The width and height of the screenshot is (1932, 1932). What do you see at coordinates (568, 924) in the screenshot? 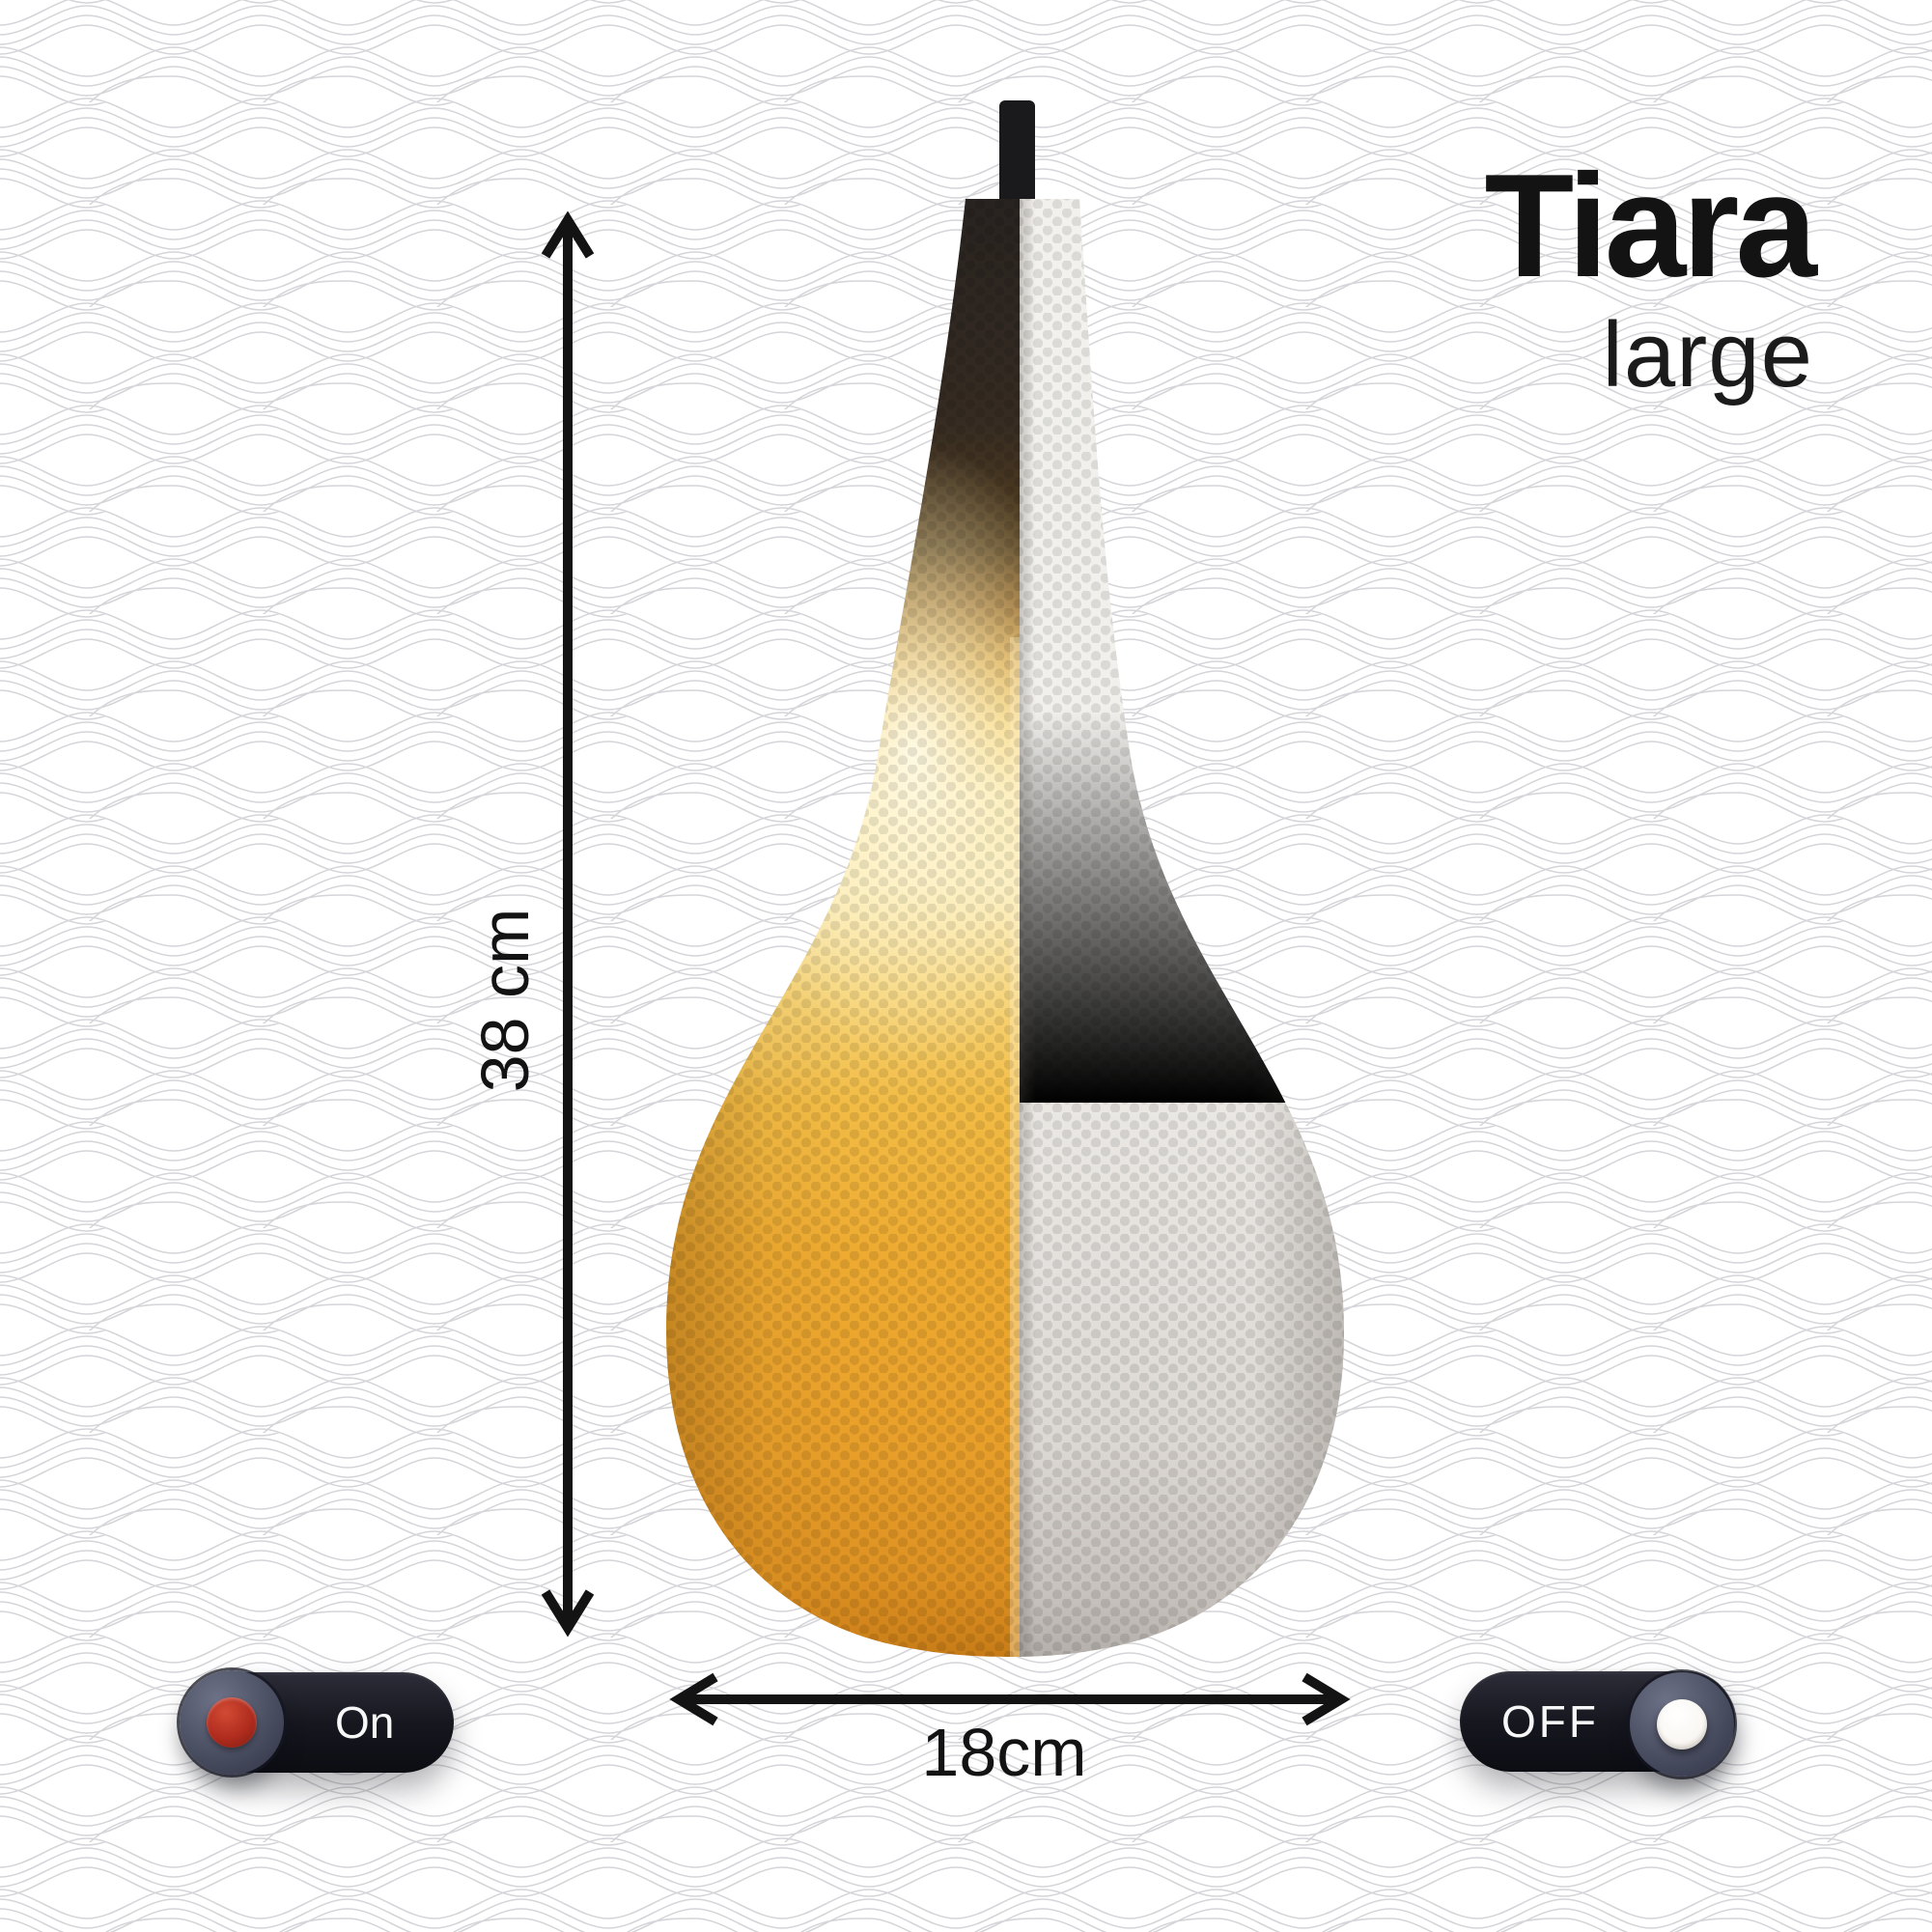
I see `height-dimension-arrow` at bounding box center [568, 924].